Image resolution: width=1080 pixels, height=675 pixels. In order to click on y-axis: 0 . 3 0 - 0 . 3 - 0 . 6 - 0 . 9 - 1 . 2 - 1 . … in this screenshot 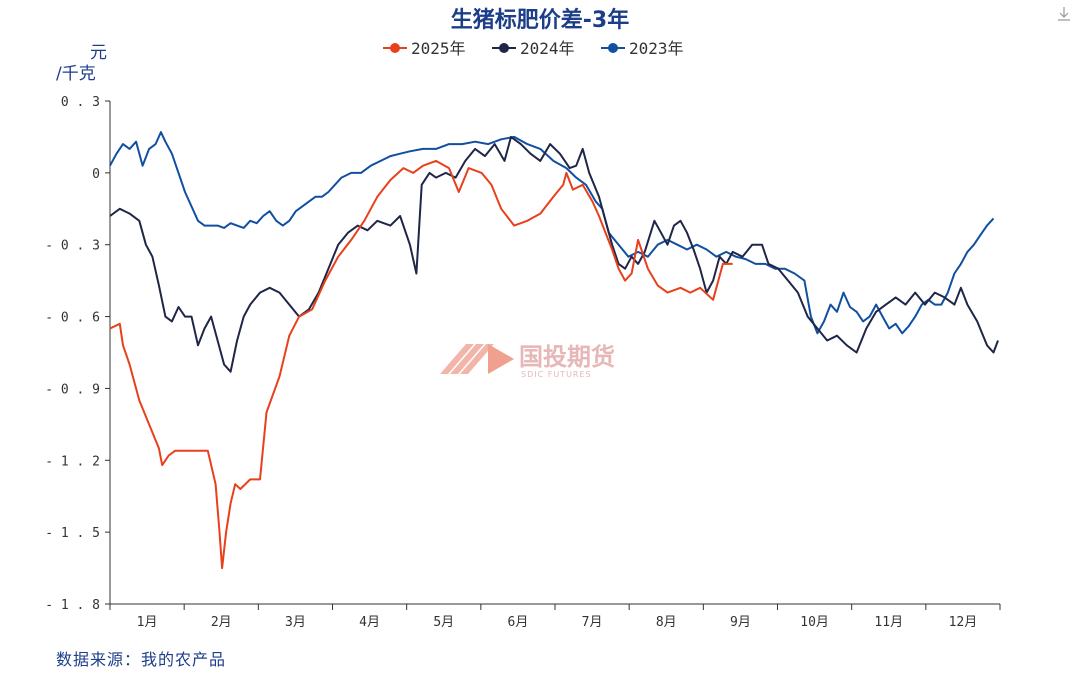, I will do `click(78, 354)`.